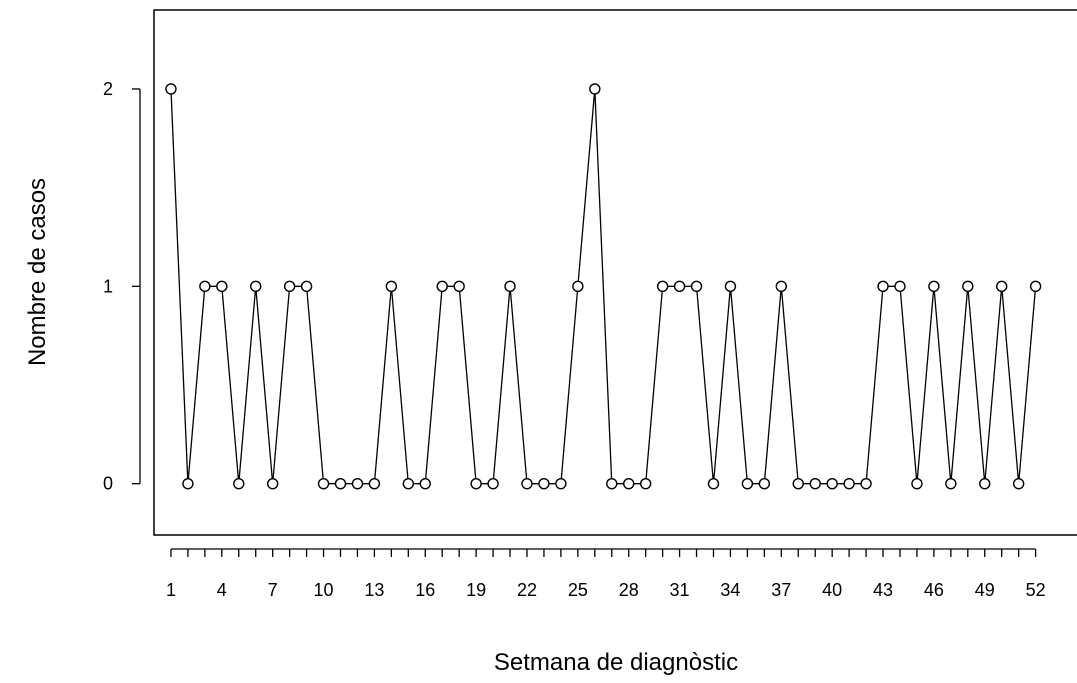  What do you see at coordinates (273, 590) in the screenshot?
I see `x-tick-label: 7` at bounding box center [273, 590].